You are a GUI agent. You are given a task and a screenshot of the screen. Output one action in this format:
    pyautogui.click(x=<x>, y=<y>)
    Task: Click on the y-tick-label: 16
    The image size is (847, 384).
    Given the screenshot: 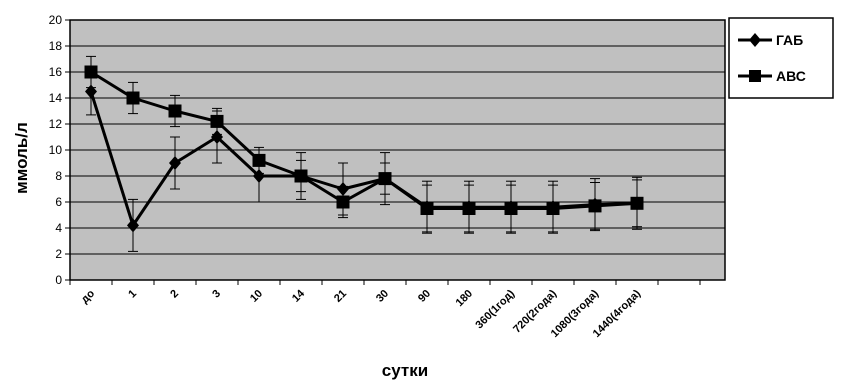 What is the action you would take?
    pyautogui.click(x=56, y=72)
    